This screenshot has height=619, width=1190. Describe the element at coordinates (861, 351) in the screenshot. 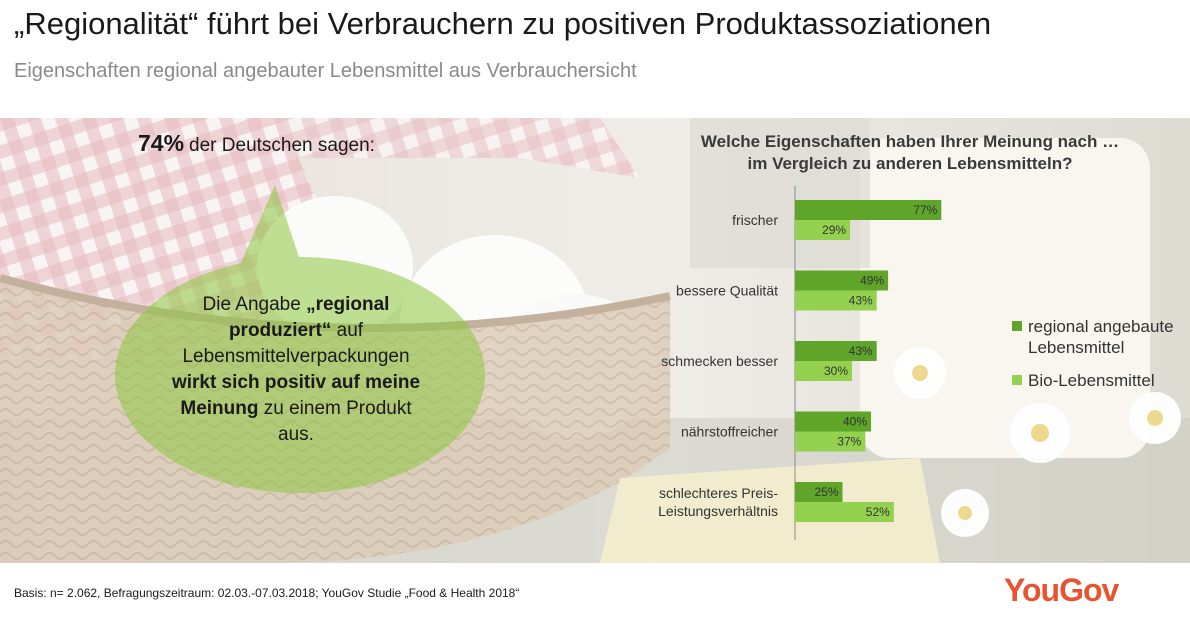

I see `value-label-regional-2: 43%` at that location.